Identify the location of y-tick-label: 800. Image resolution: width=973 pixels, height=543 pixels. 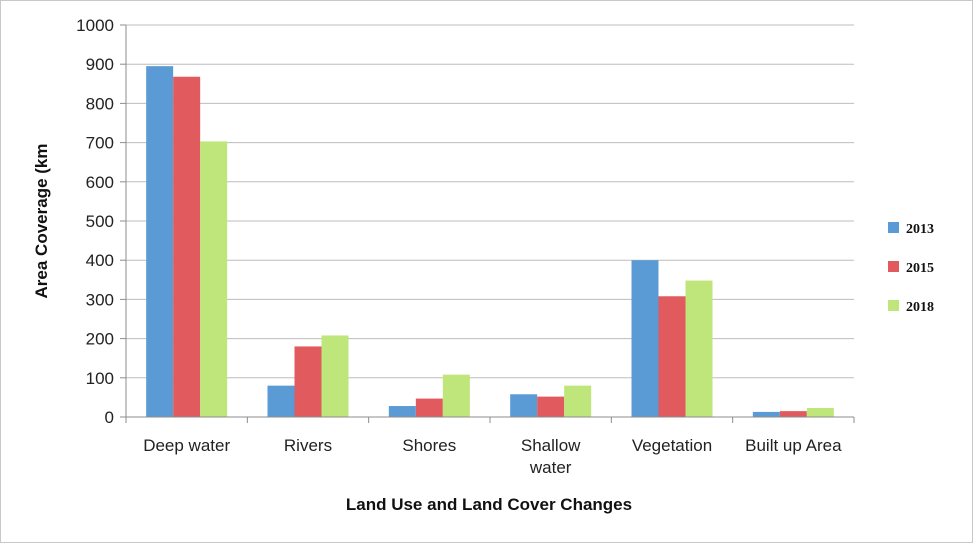
(100, 103).